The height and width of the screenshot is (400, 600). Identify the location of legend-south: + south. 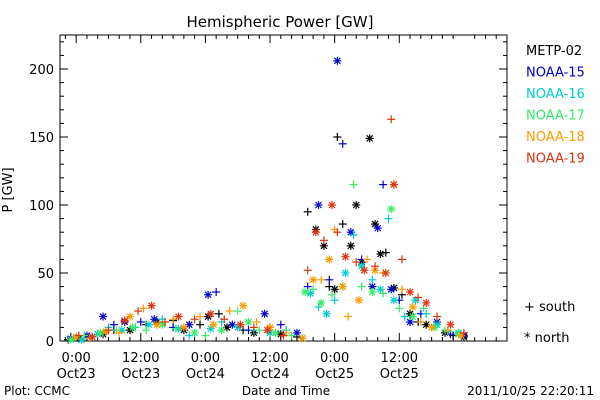
(549, 307).